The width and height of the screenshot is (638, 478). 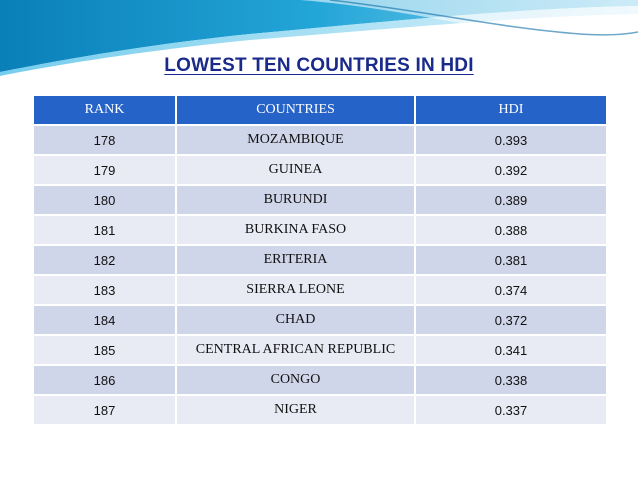 I want to click on table-row: 186 CONGO 0.338, so click(x=320, y=380).